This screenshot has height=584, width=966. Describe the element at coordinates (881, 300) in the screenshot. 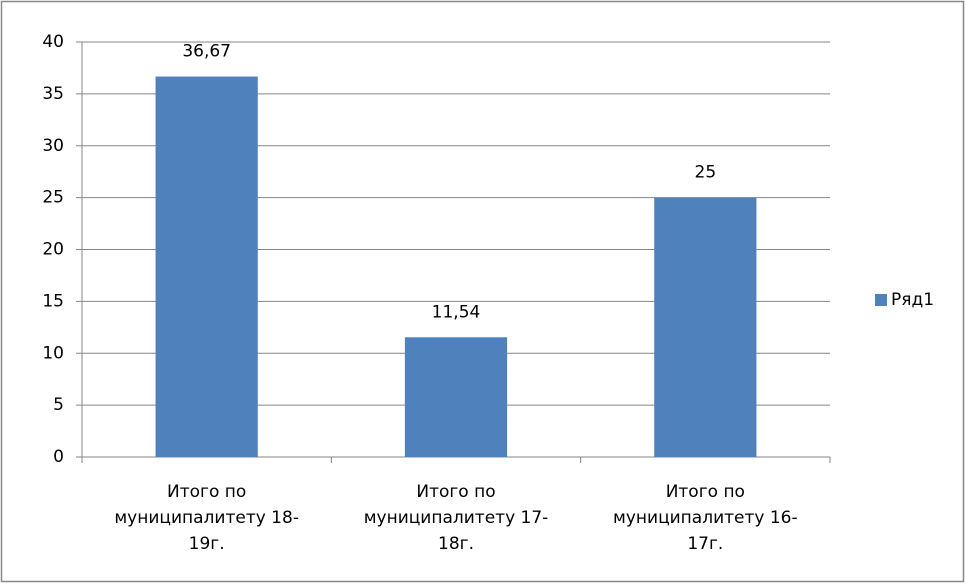

I see `legend-swatch` at that location.